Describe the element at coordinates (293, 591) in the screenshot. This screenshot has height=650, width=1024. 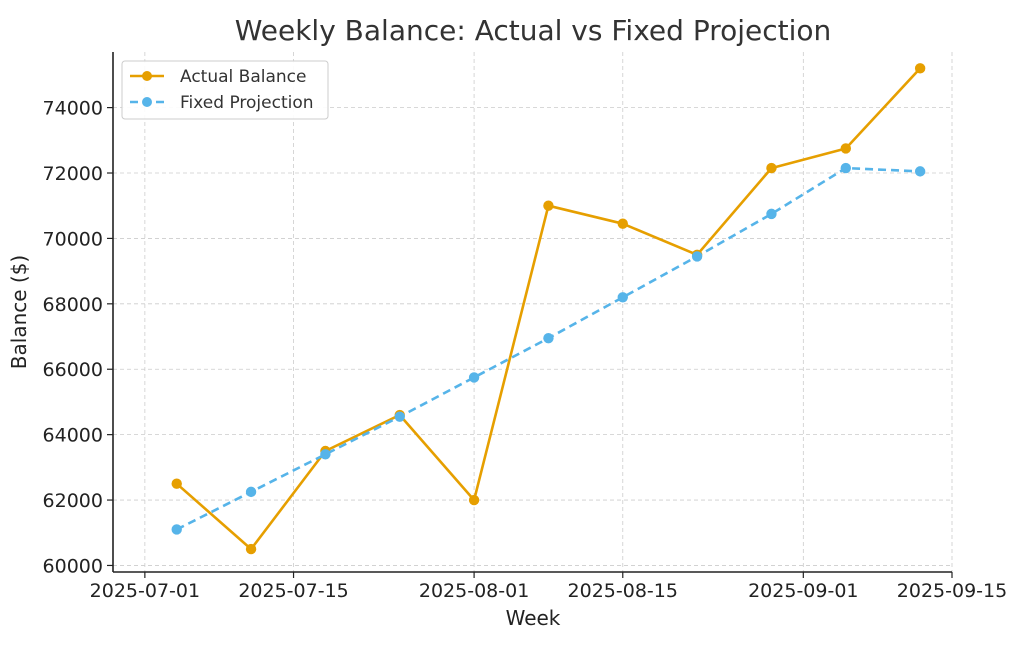
I see `x-tick-label: 2025-07-15` at that location.